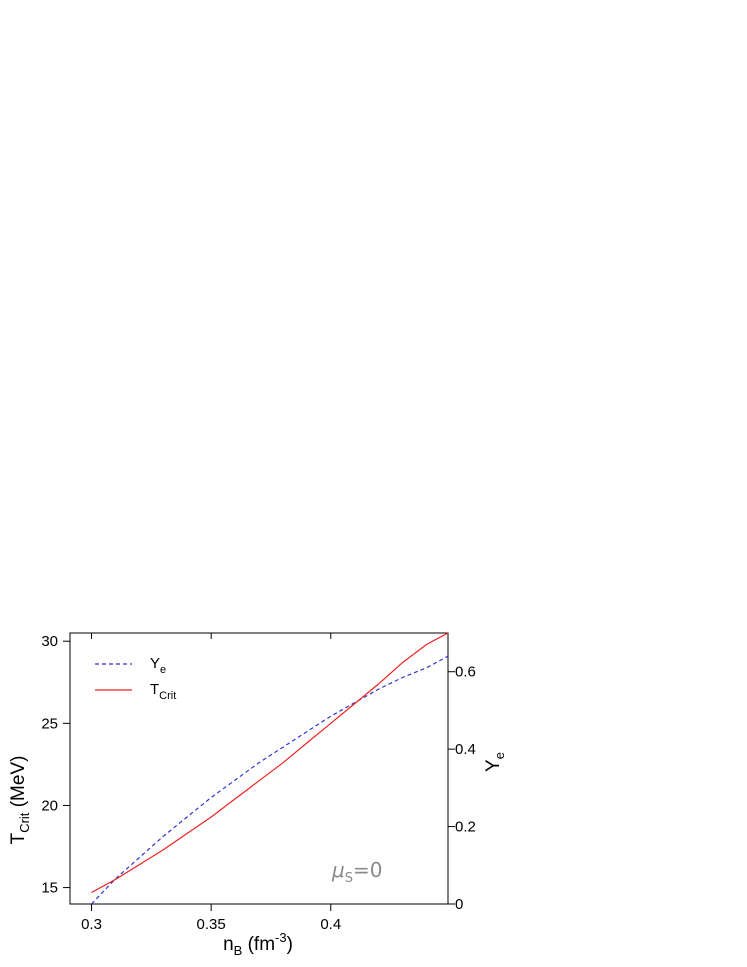 This screenshot has height=967, width=747. I want to click on y-left-tick-label: 20, so click(49, 805).